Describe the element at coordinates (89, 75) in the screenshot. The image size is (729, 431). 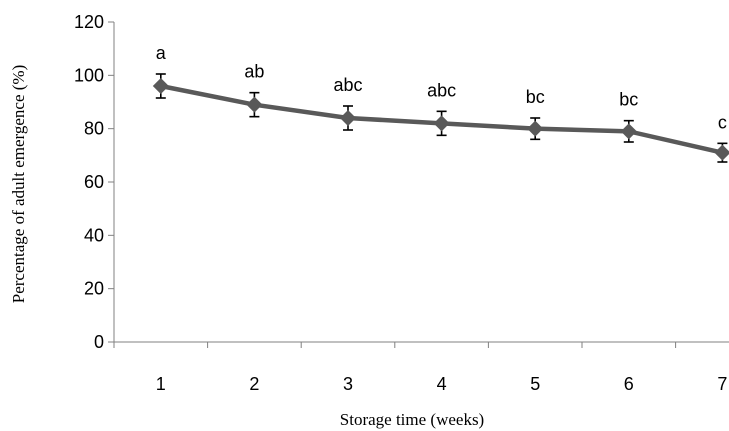
I see `y-tick-label: 100` at that location.